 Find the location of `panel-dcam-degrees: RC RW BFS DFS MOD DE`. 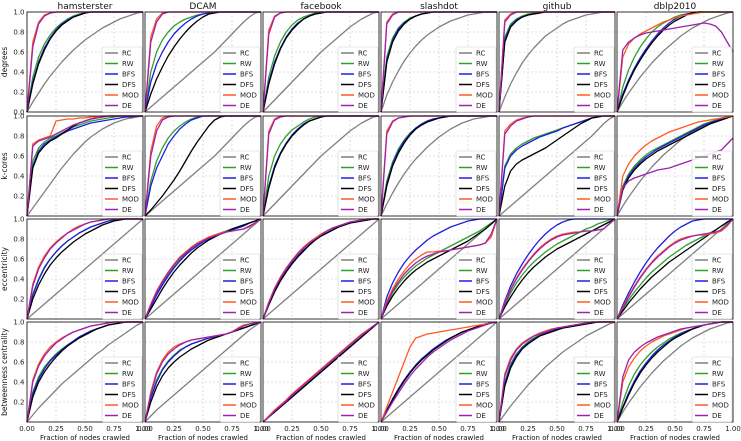

panel-dcam-degrees: RC RW BFS DFS MOD DE is located at coordinates (203, 62).